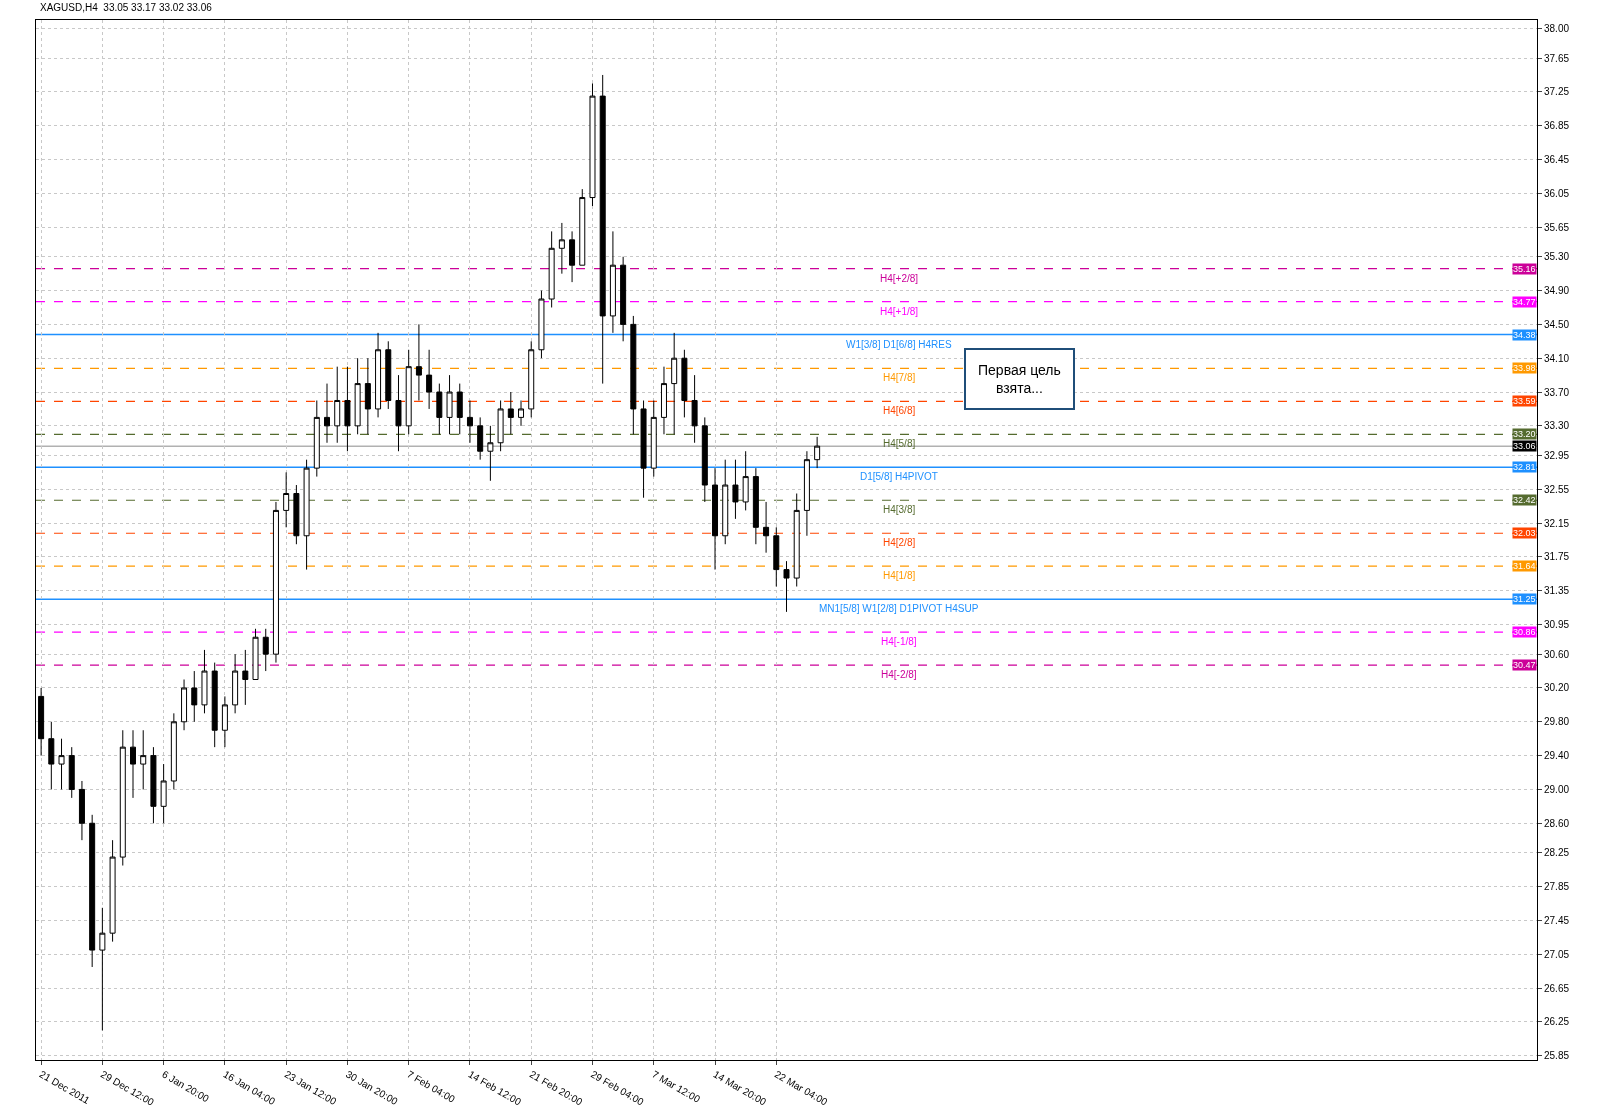 The height and width of the screenshot is (1120, 1599). What do you see at coordinates (1557, 988) in the screenshot?
I see `y-tick-label: 26.65` at bounding box center [1557, 988].